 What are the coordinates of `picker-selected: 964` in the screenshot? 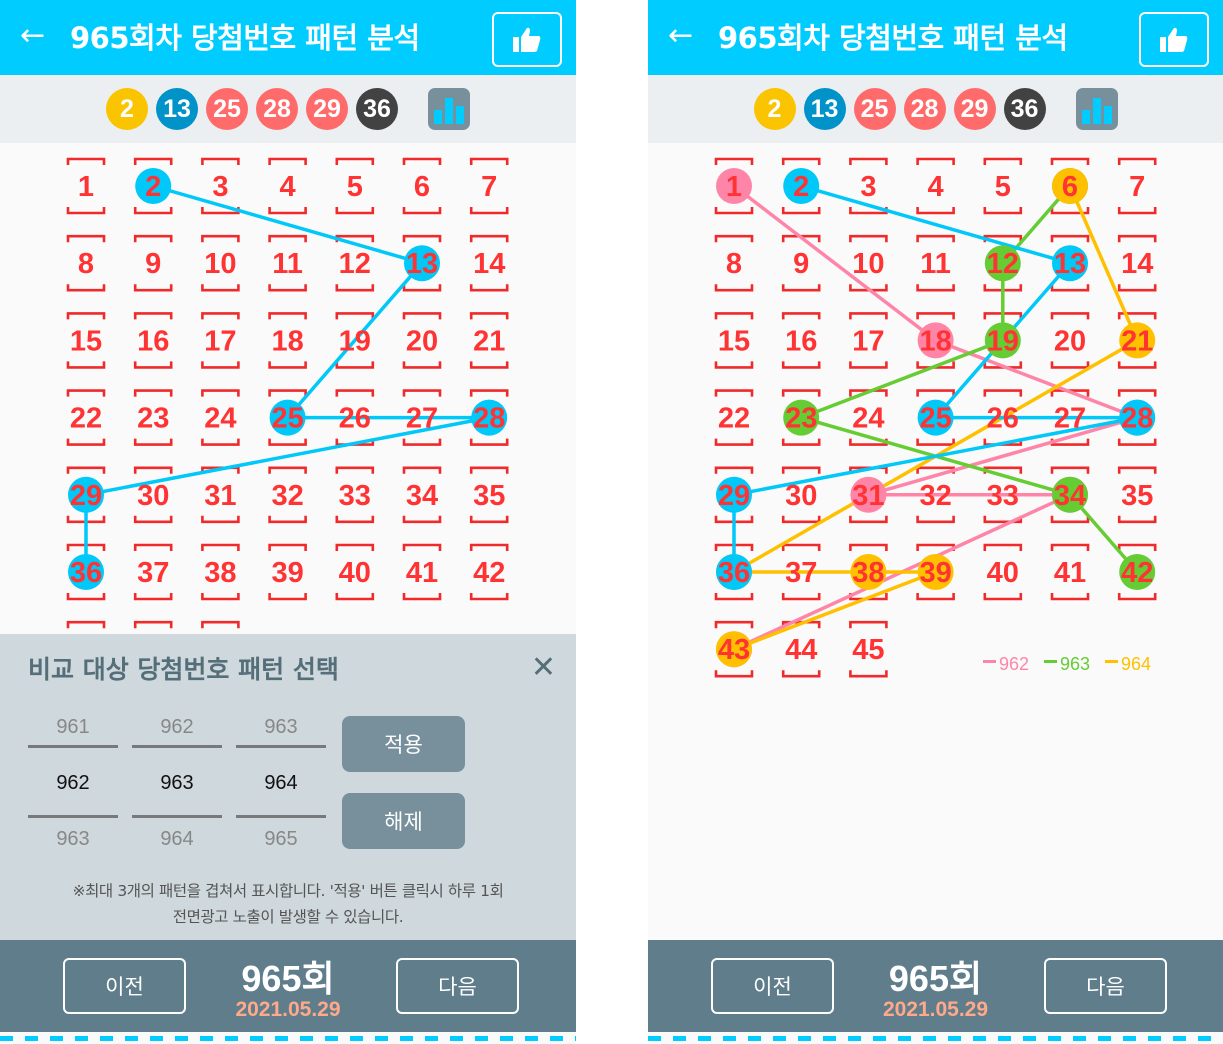 It's located at (281, 783).